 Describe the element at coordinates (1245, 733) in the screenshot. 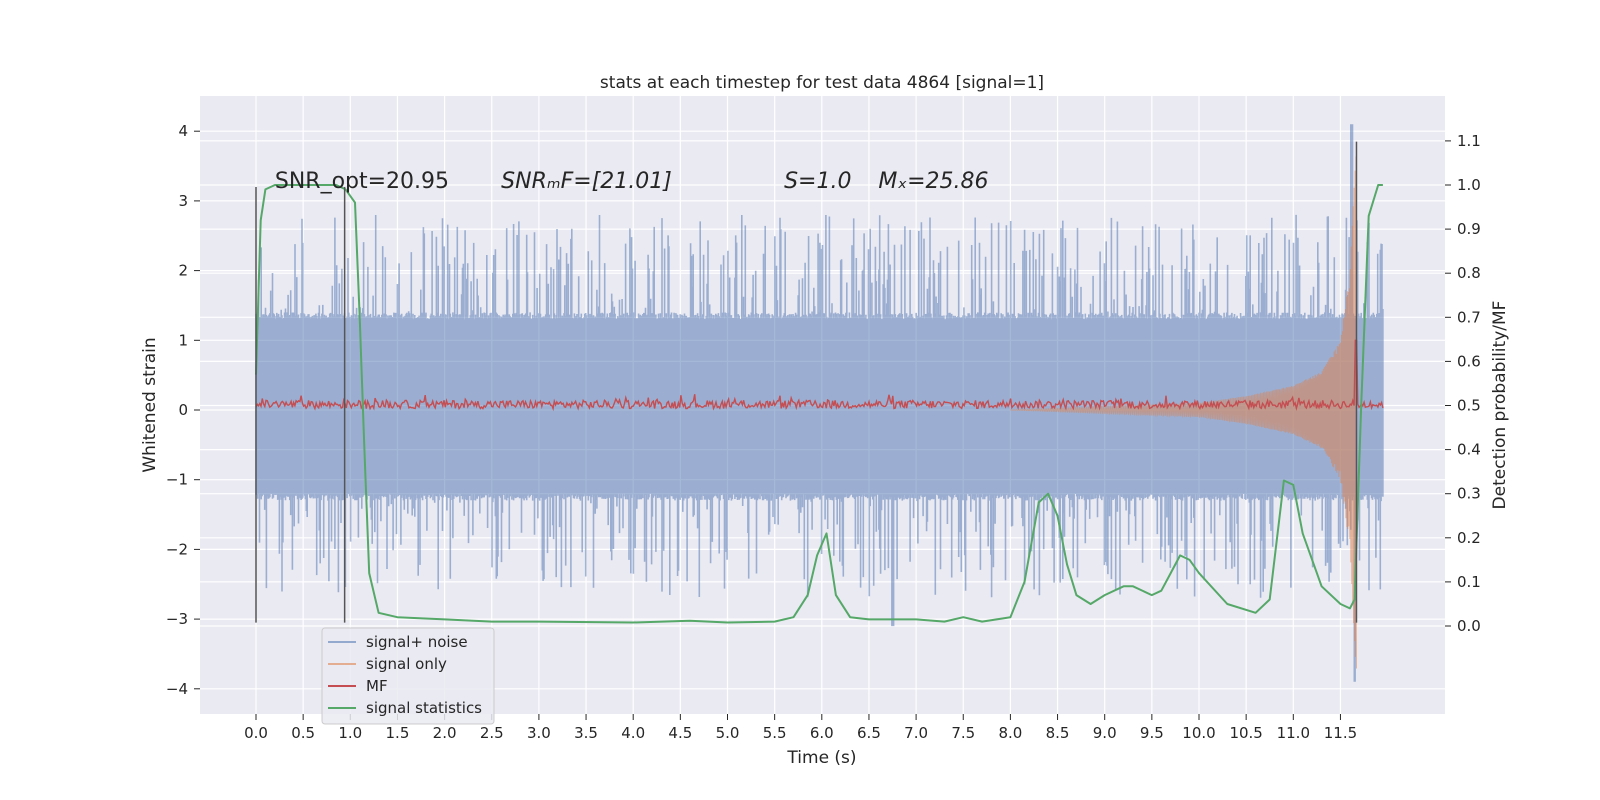

I see `x-tick-label: 10.5` at that location.